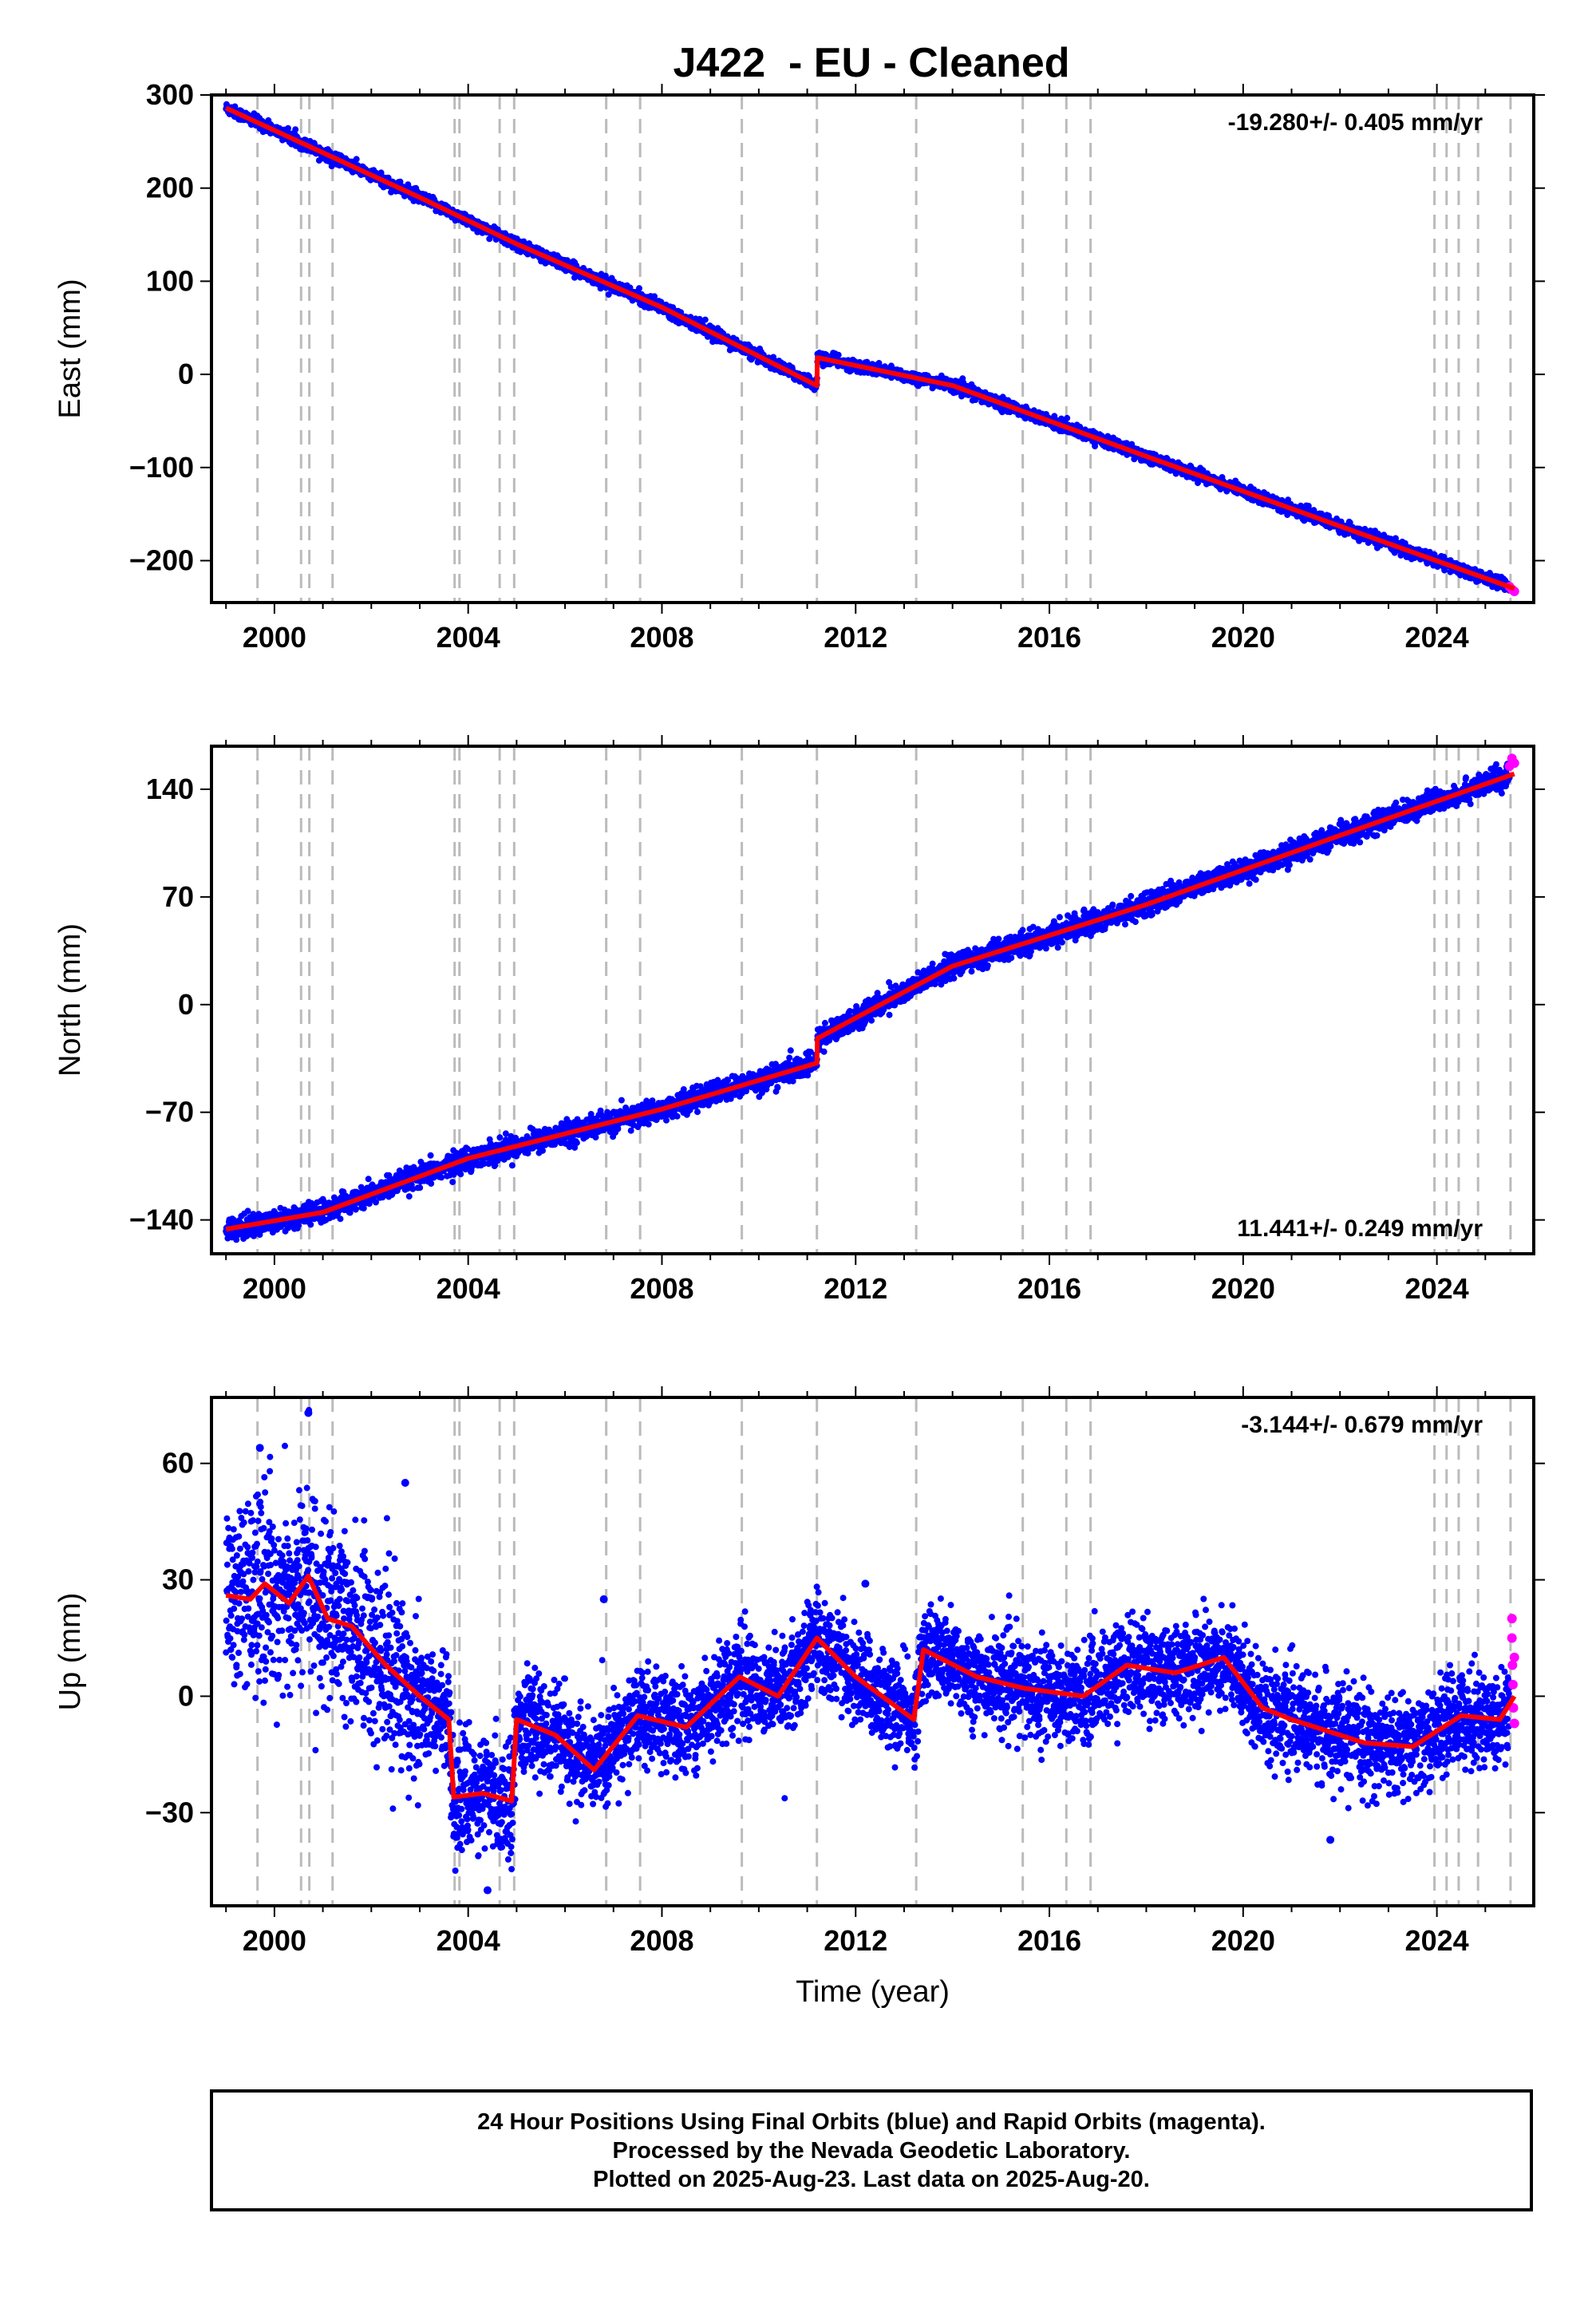  What do you see at coordinates (170, 188) in the screenshot?
I see `y-tick-label: 200` at bounding box center [170, 188].